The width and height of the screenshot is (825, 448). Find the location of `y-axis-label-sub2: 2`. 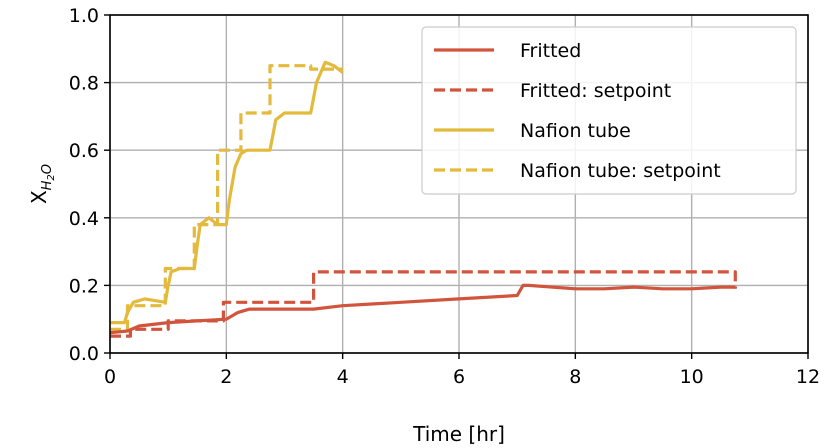

y-axis-label-sub2: 2 is located at coordinates (51, 177).